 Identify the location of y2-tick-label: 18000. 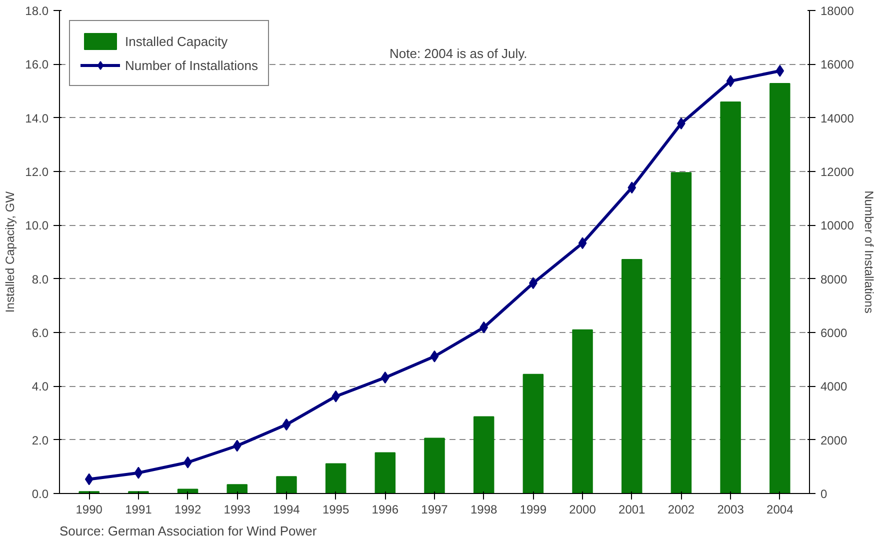
(837, 11).